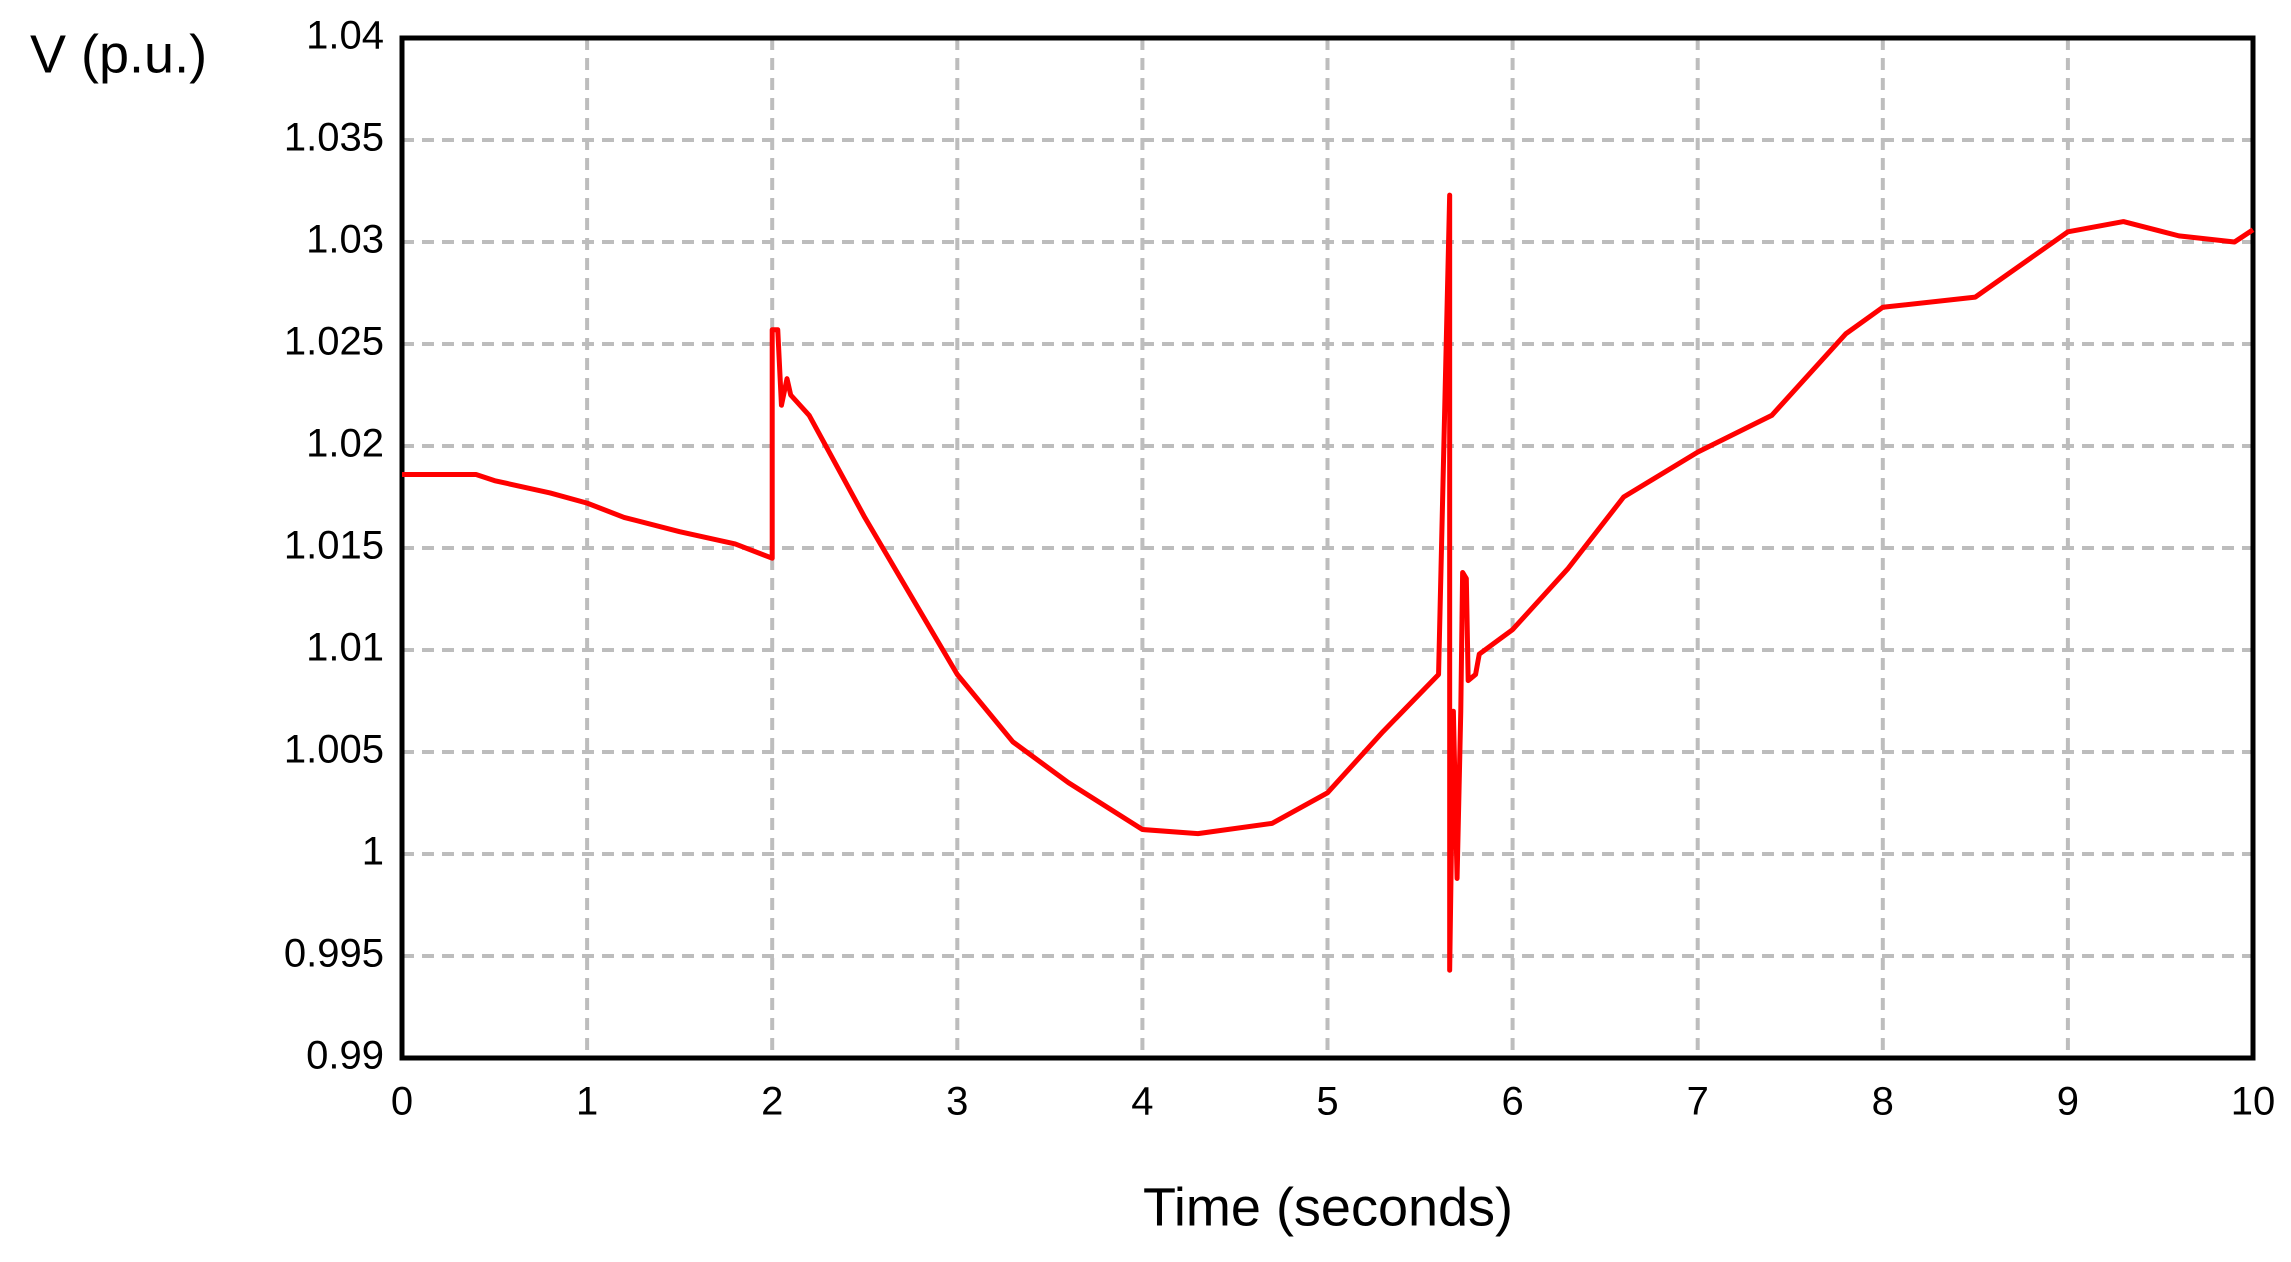  Describe the element at coordinates (345, 648) in the screenshot. I see `y-tick-label: 1.01` at that location.